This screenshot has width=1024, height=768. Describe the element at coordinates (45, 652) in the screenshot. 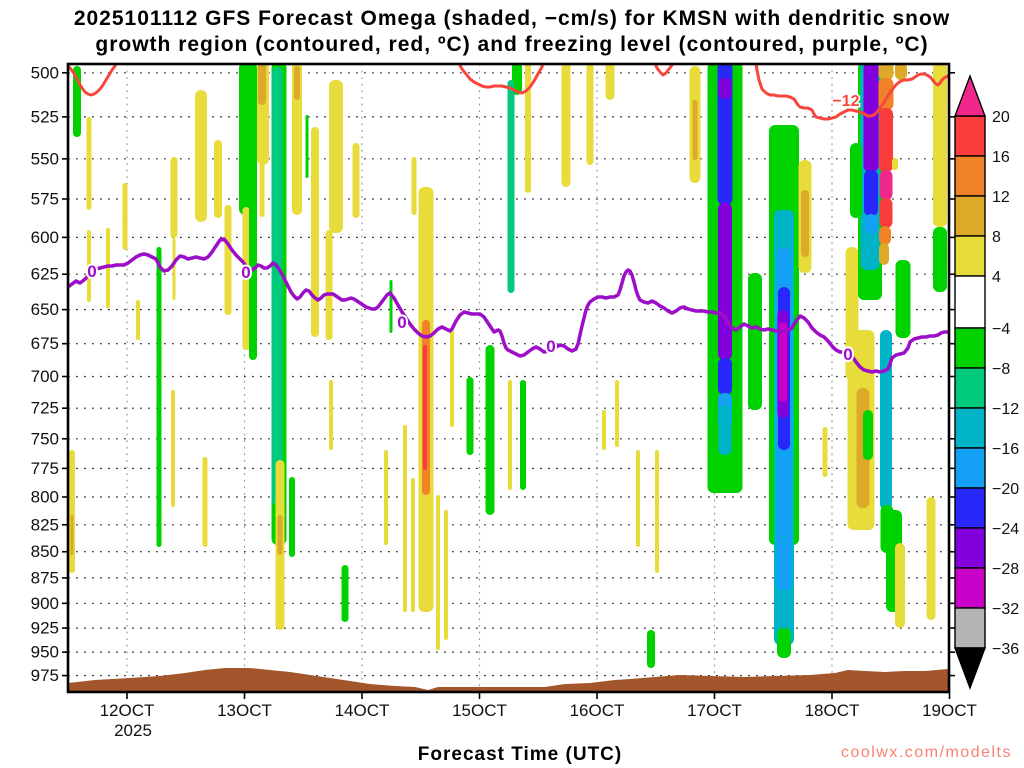

I see `y-tick-label: 950` at that location.